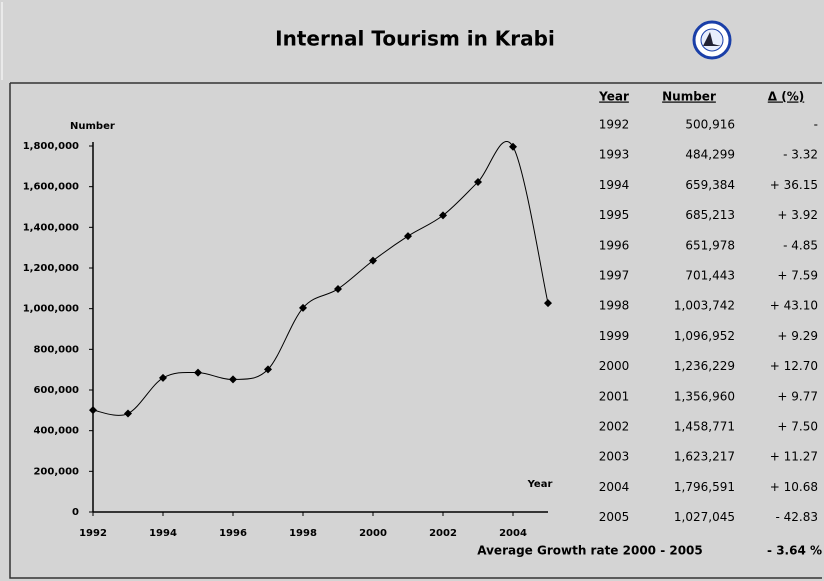 Image resolution: width=824 pixels, height=581 pixels. What do you see at coordinates (613, 97) in the screenshot?
I see `table-header: Year` at bounding box center [613, 97].